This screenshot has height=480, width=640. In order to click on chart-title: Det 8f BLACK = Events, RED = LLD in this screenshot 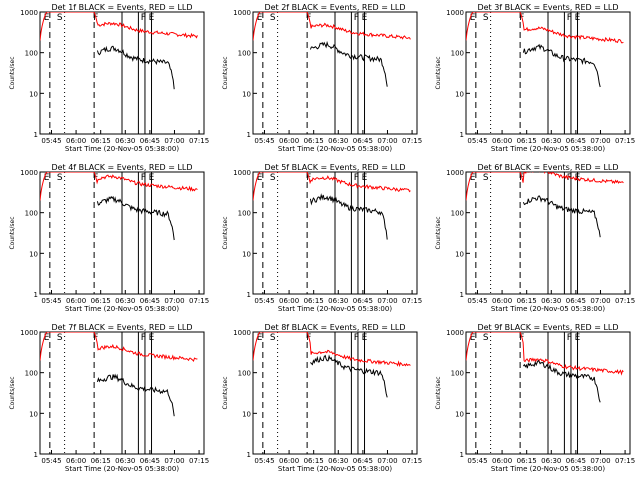, I will do `click(334, 327)`.